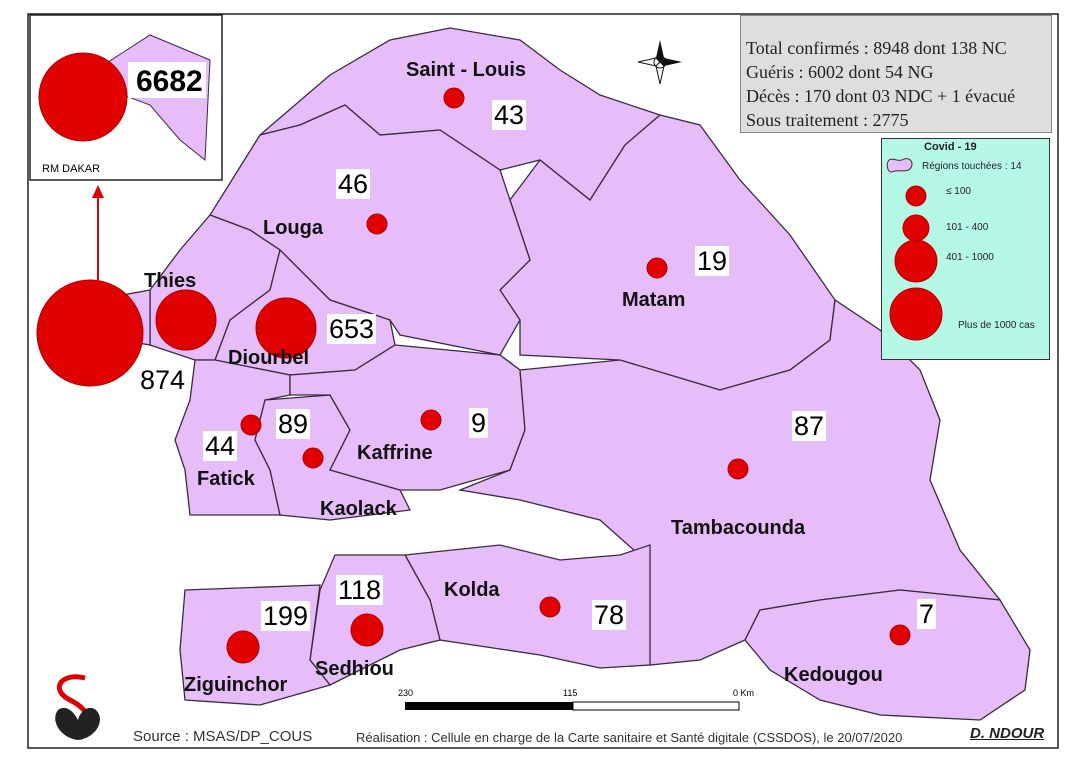  Describe the element at coordinates (405, 693) in the screenshot. I see `scale-left: 230` at that location.